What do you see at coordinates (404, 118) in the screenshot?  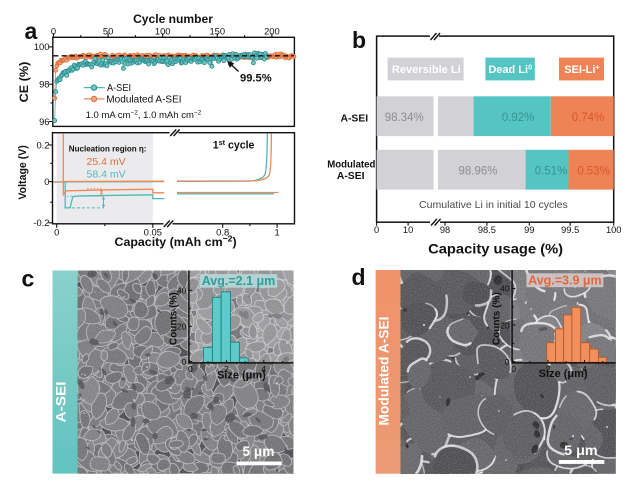 I see `svg-text: 98.34%` at bounding box center [404, 118].